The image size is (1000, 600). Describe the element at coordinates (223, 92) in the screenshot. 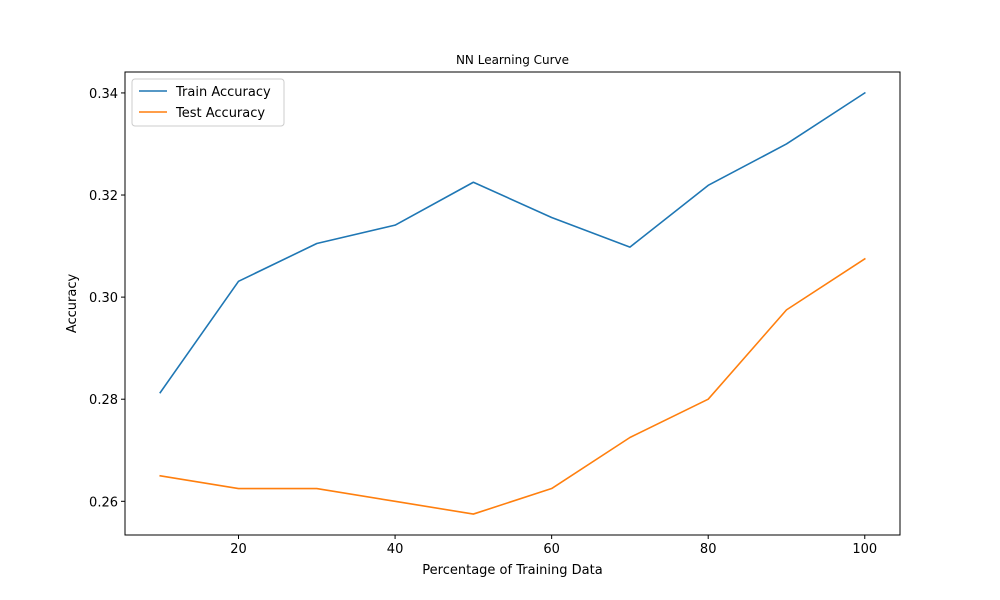

I see `legend-label: Train Accuracy` at that location.